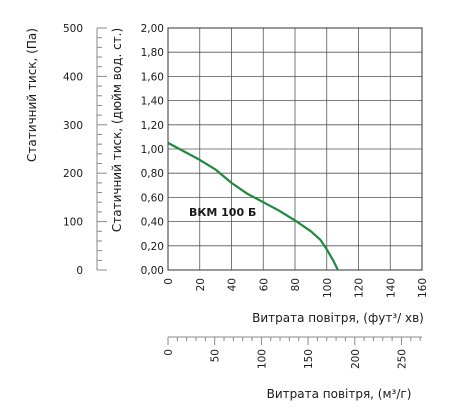 This screenshot has height=415, width=450. Describe the element at coordinates (73, 29) in the screenshot. I see `y-outer-tick-label: 500` at that location.